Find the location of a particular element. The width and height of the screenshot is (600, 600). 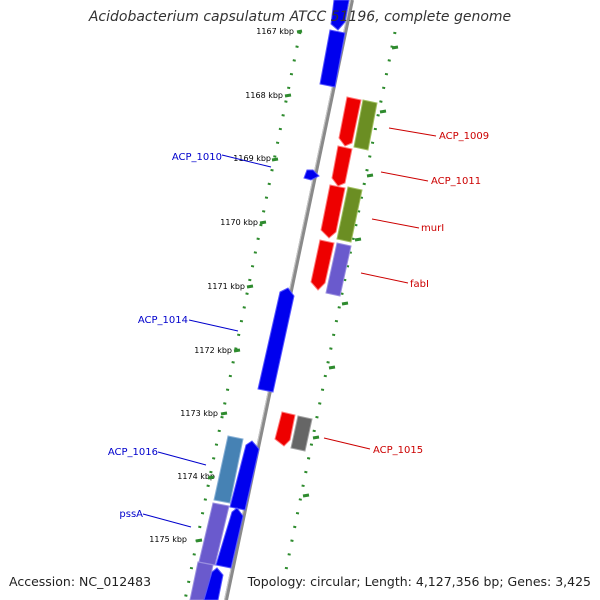

gene-label-ACP_1009: ACP_1009 is located at coordinates (464, 136).